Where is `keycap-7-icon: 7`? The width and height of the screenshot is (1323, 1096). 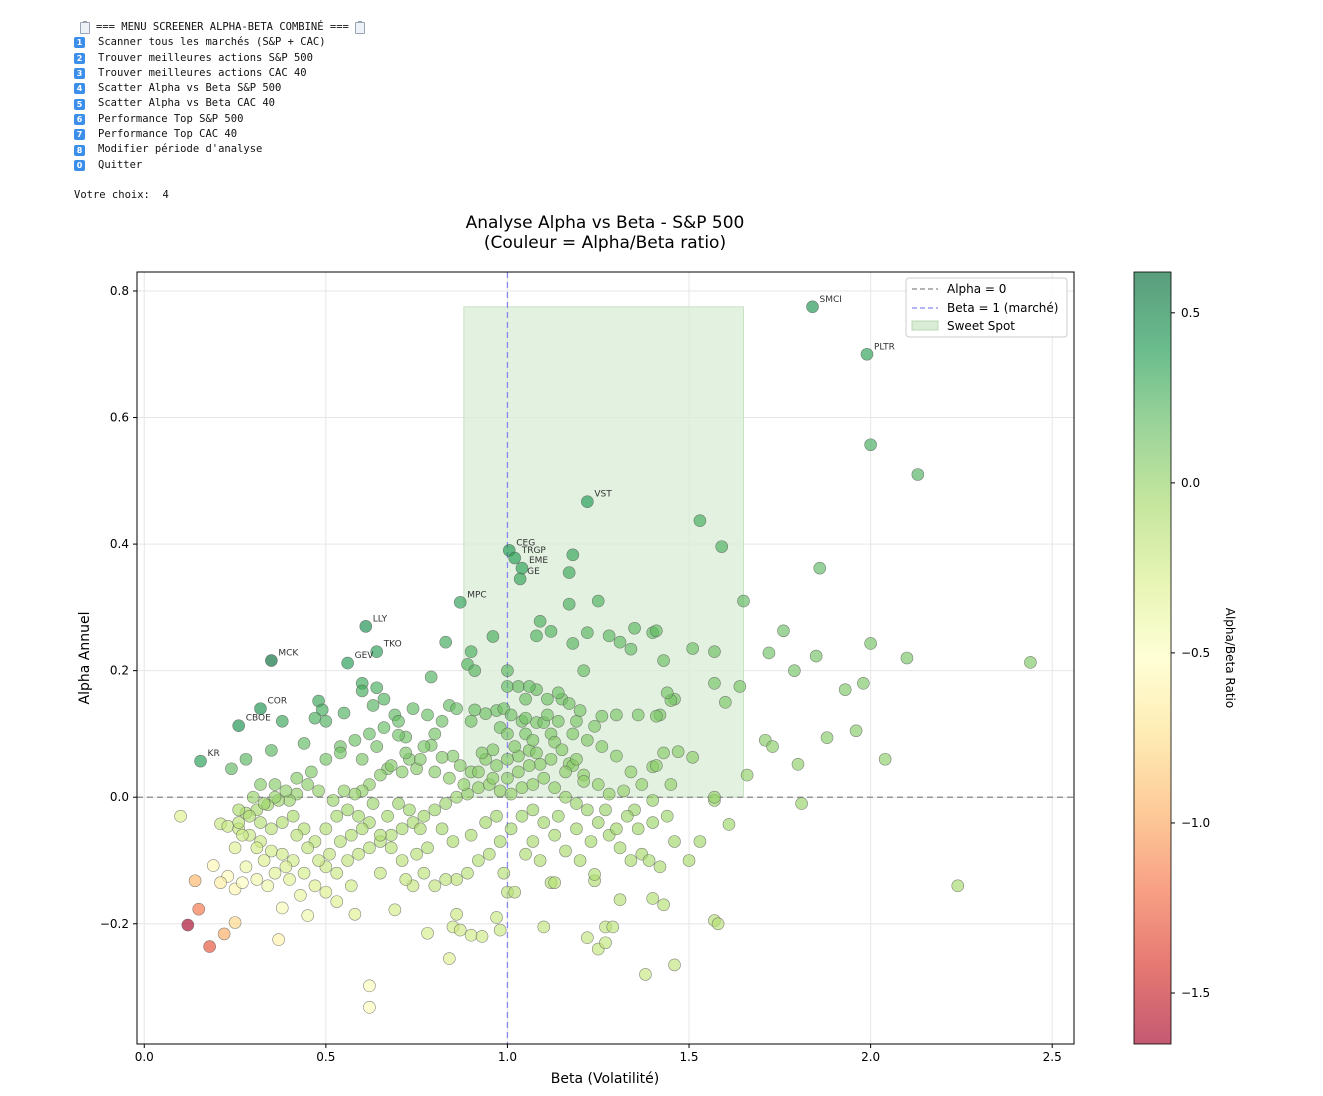 keycap-7-icon: 7 is located at coordinates (79, 135).